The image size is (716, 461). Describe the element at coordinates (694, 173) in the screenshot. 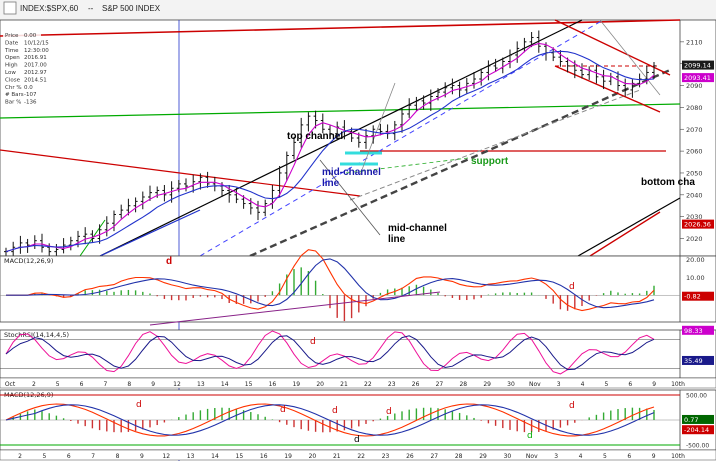

I see `price-tick-label: 2050` at that location.